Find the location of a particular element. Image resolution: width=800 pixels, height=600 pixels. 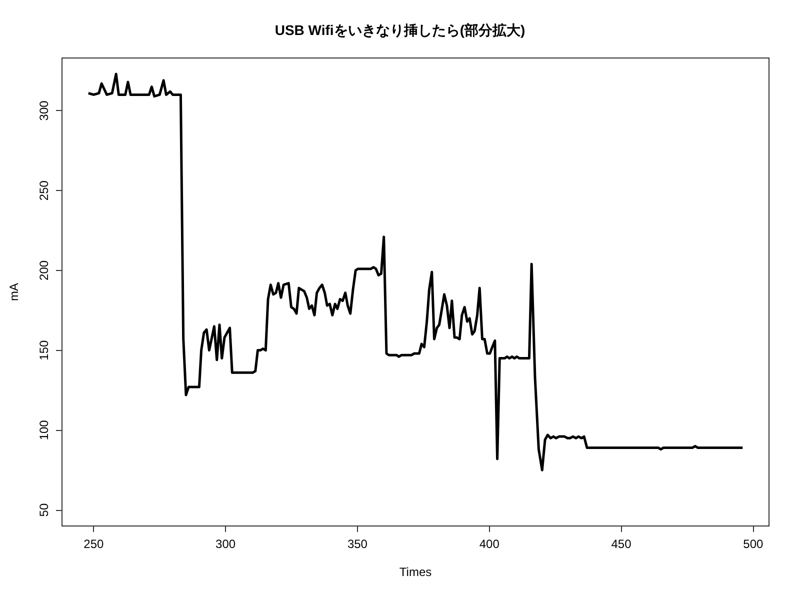

chart-title: USB Wifiをいきなり挿したら(部分拡大) is located at coordinates (400, 30).